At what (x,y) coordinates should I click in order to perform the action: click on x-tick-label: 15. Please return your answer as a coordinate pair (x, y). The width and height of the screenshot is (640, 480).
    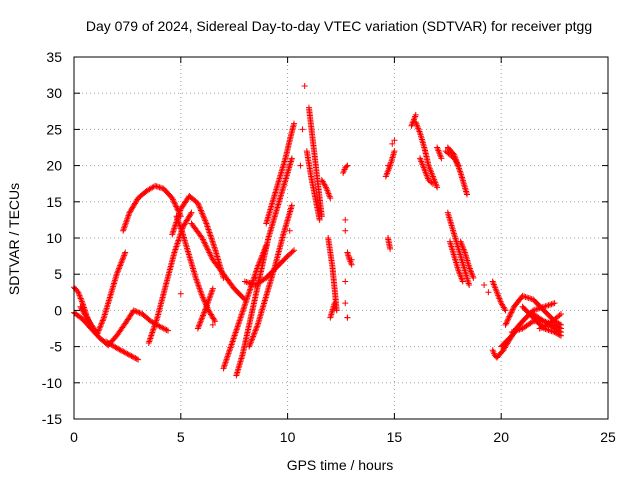
    Looking at the image, I should click on (395, 437).